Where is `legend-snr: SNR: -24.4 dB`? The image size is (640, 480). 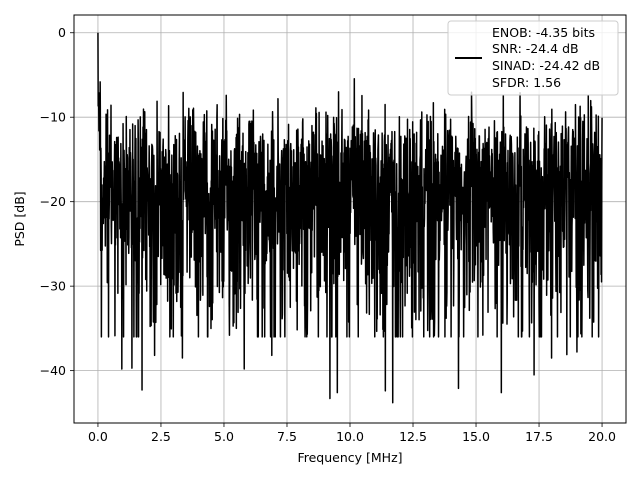 legend-snr: SNR: -24.4 dB is located at coordinates (535, 48).